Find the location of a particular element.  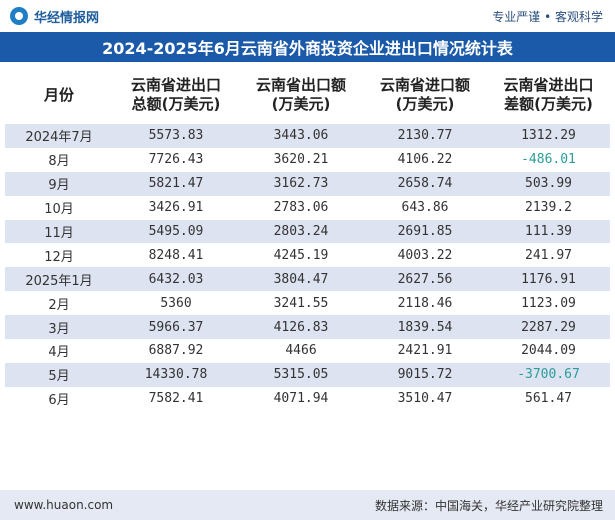

value-cell: 4106.22 is located at coordinates (425, 159).